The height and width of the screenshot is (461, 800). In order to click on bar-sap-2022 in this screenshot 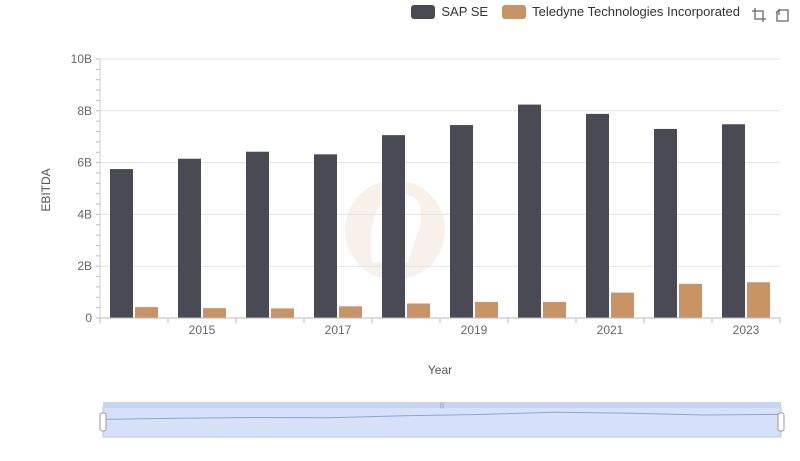, I will do `click(665, 223)`.